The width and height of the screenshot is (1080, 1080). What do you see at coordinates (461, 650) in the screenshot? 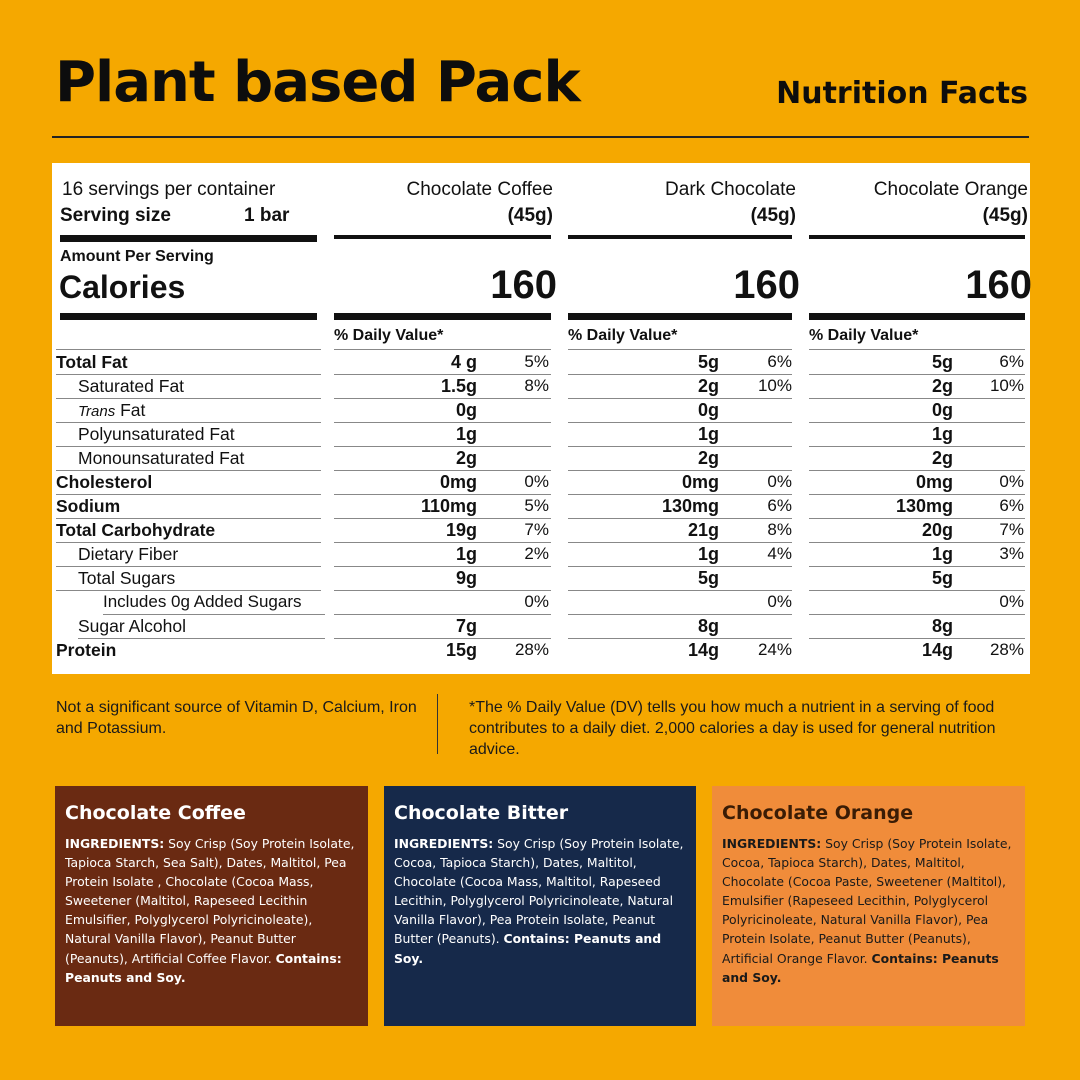
I see `nutrient-amount: 15g` at bounding box center [461, 650].